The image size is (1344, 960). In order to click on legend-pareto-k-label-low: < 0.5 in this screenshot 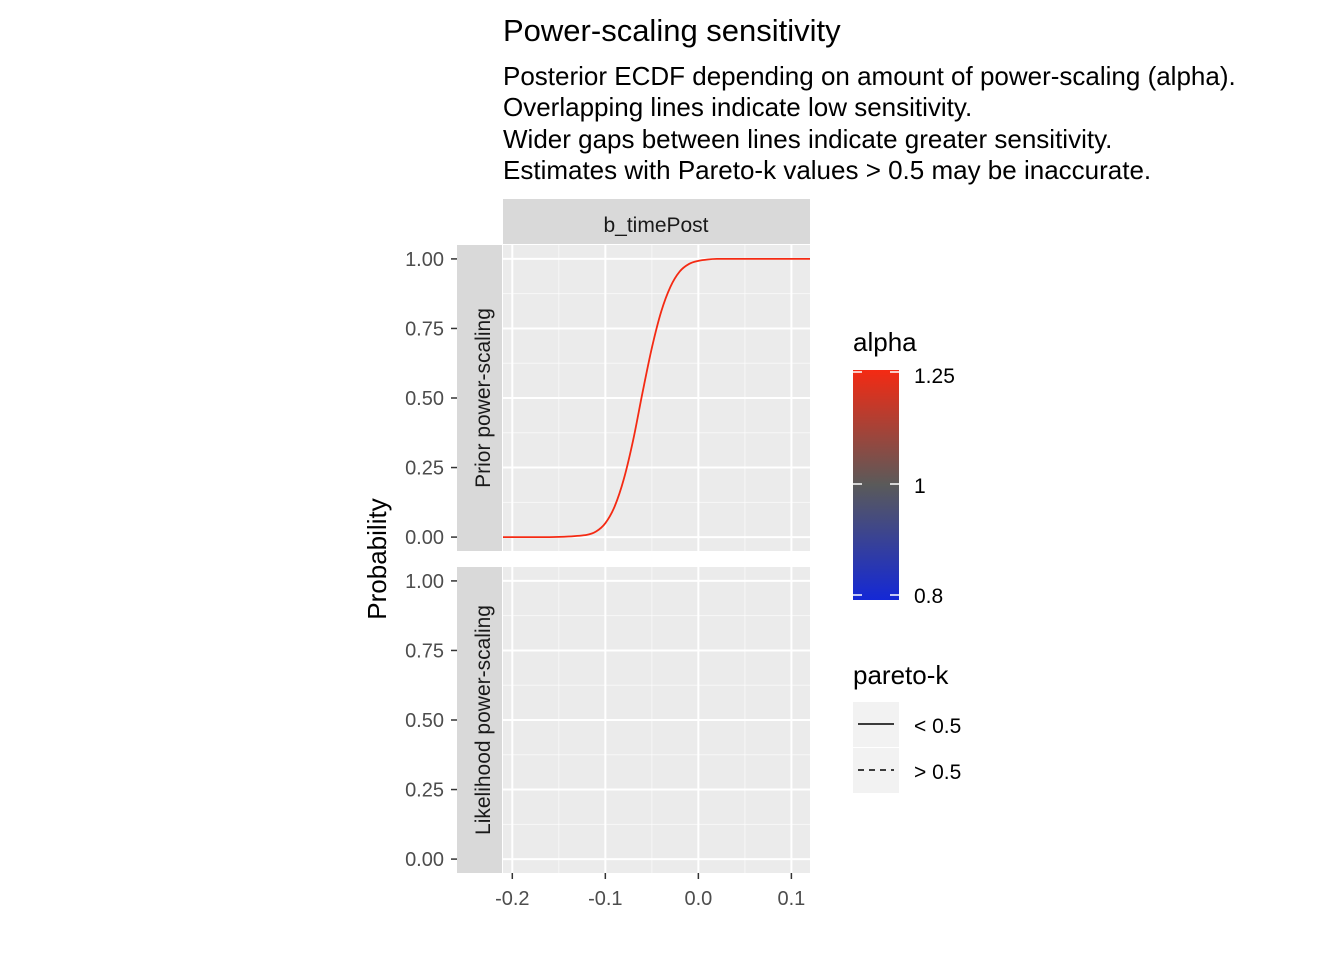, I will do `click(937, 726)`.